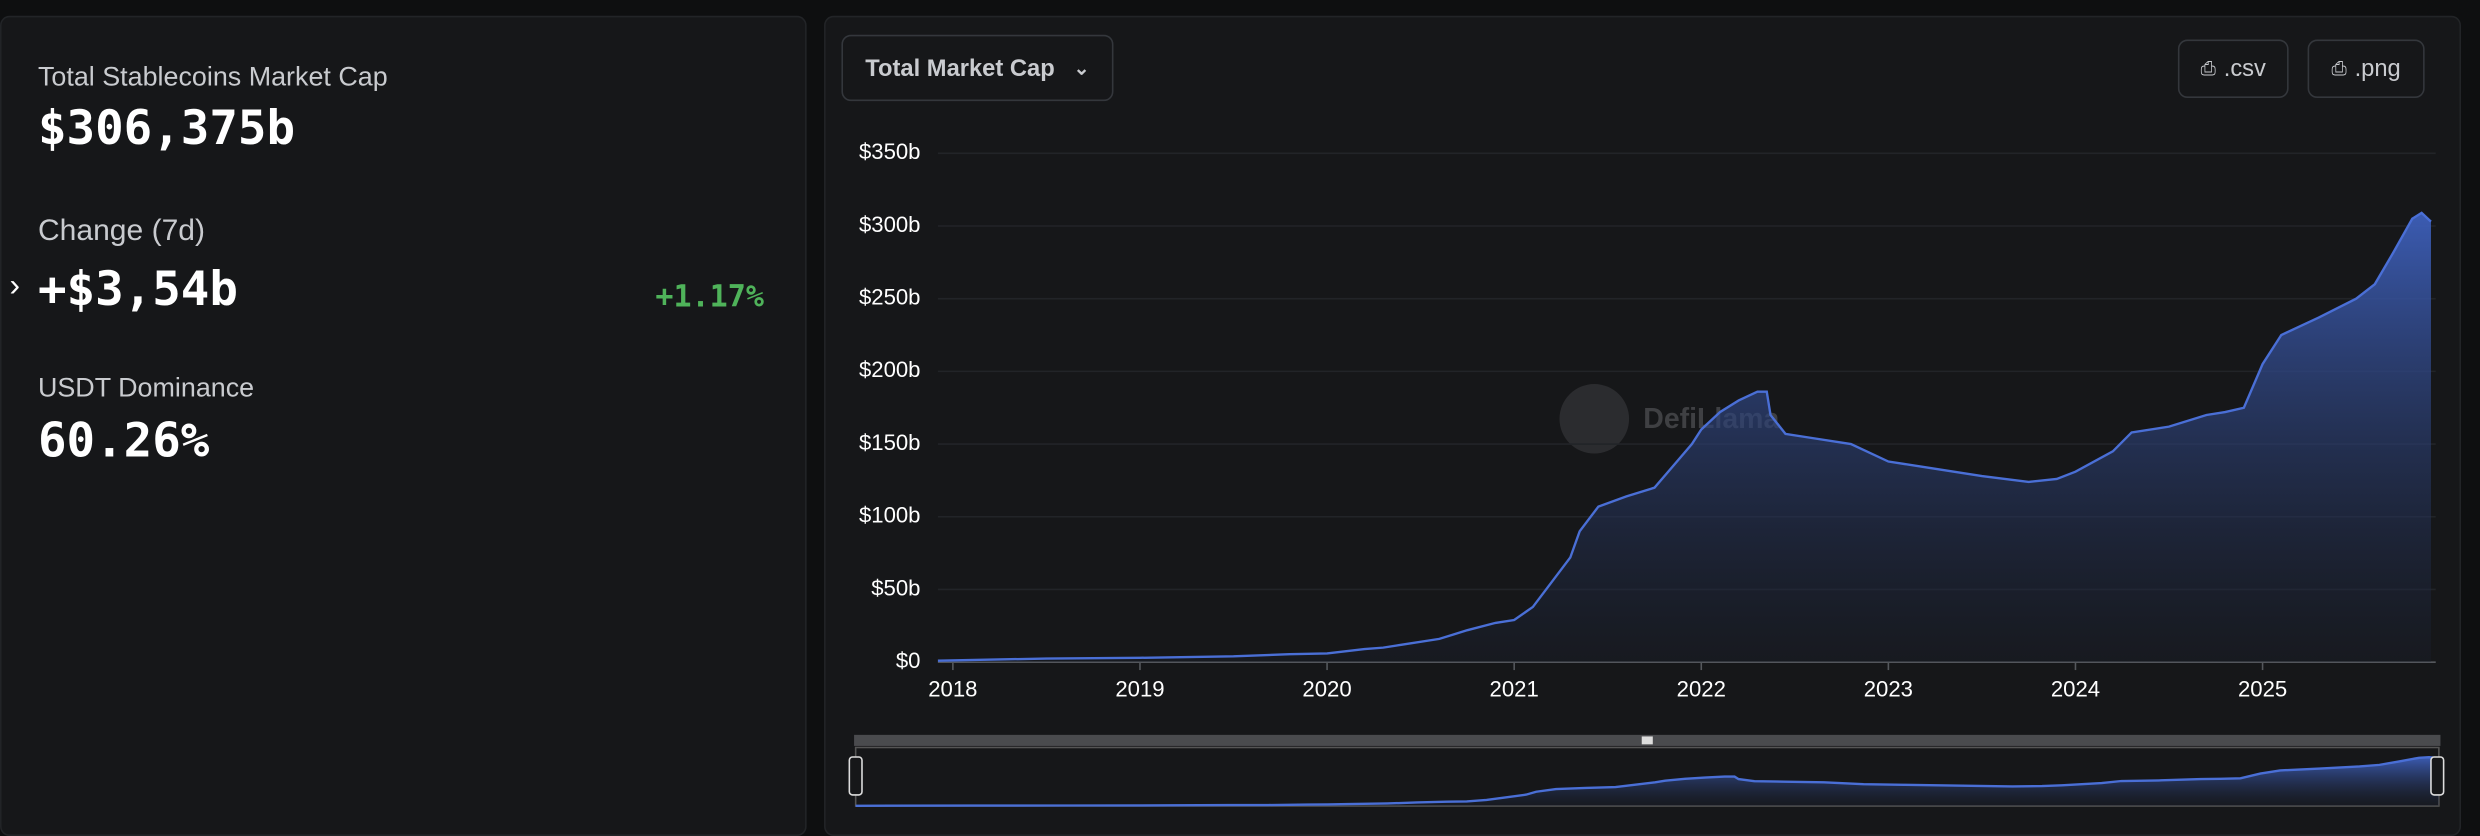 The image size is (2480, 836). What do you see at coordinates (2075, 688) in the screenshot?
I see `x-tick-label: 2024` at bounding box center [2075, 688].